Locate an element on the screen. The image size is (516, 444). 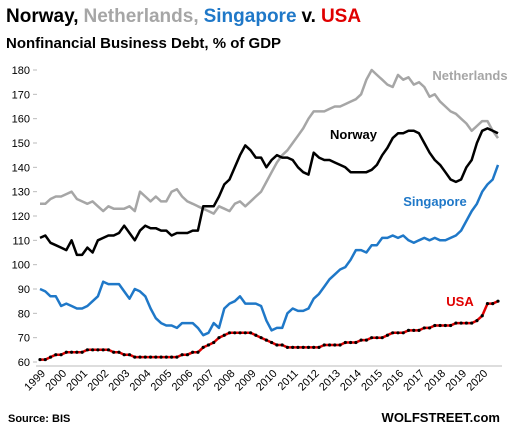
title-part: Netherlands, is located at coordinates (141, 16).